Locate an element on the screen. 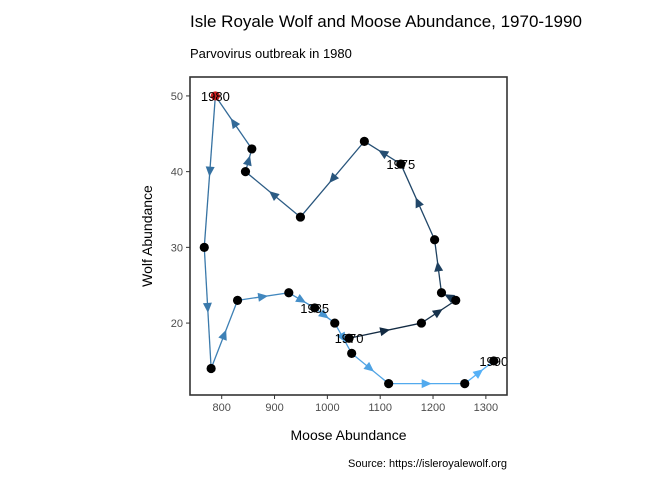  year-label: 1970 is located at coordinates (349, 338).